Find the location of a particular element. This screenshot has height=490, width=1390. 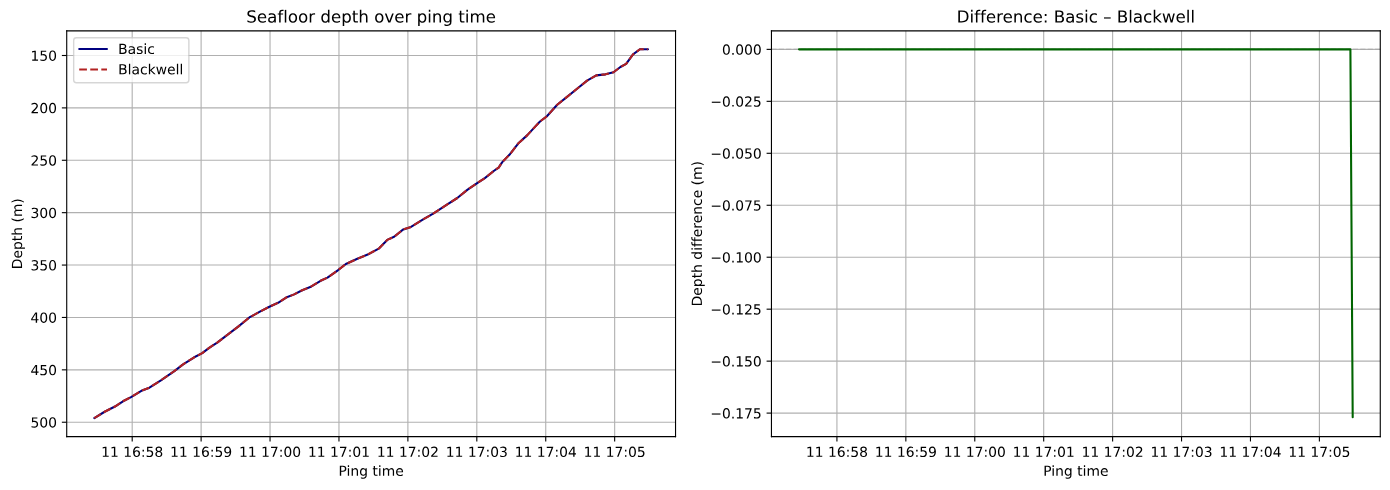

legend-label: Blackwell is located at coordinates (151, 69).